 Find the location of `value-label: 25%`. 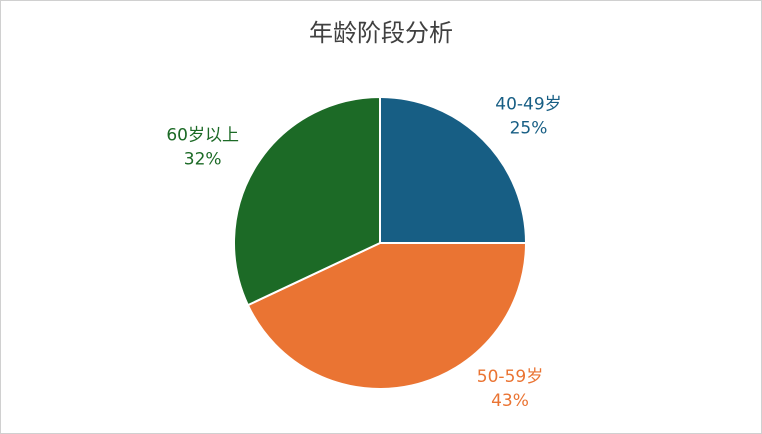

value-label: 25% is located at coordinates (529, 129).